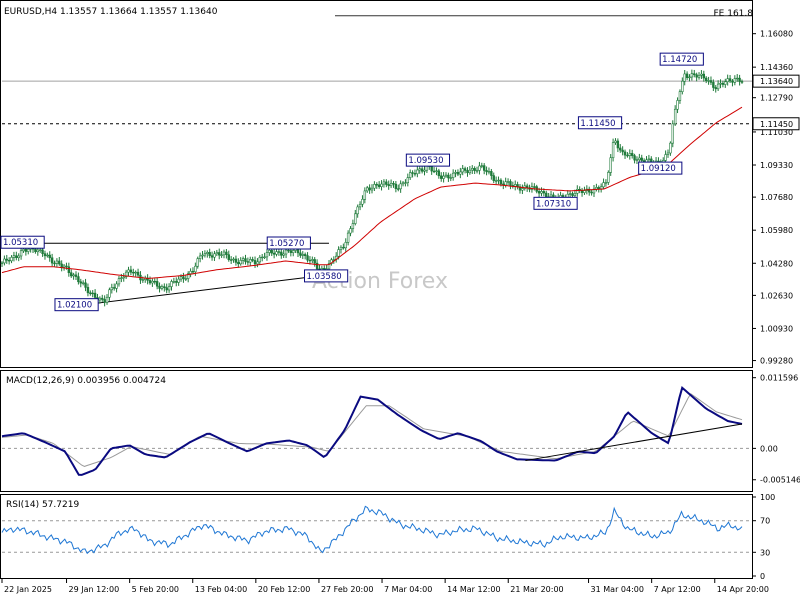 This screenshot has height=604, width=800. I want to click on x-tick-label: 21 Mar 20:00, so click(536, 589).